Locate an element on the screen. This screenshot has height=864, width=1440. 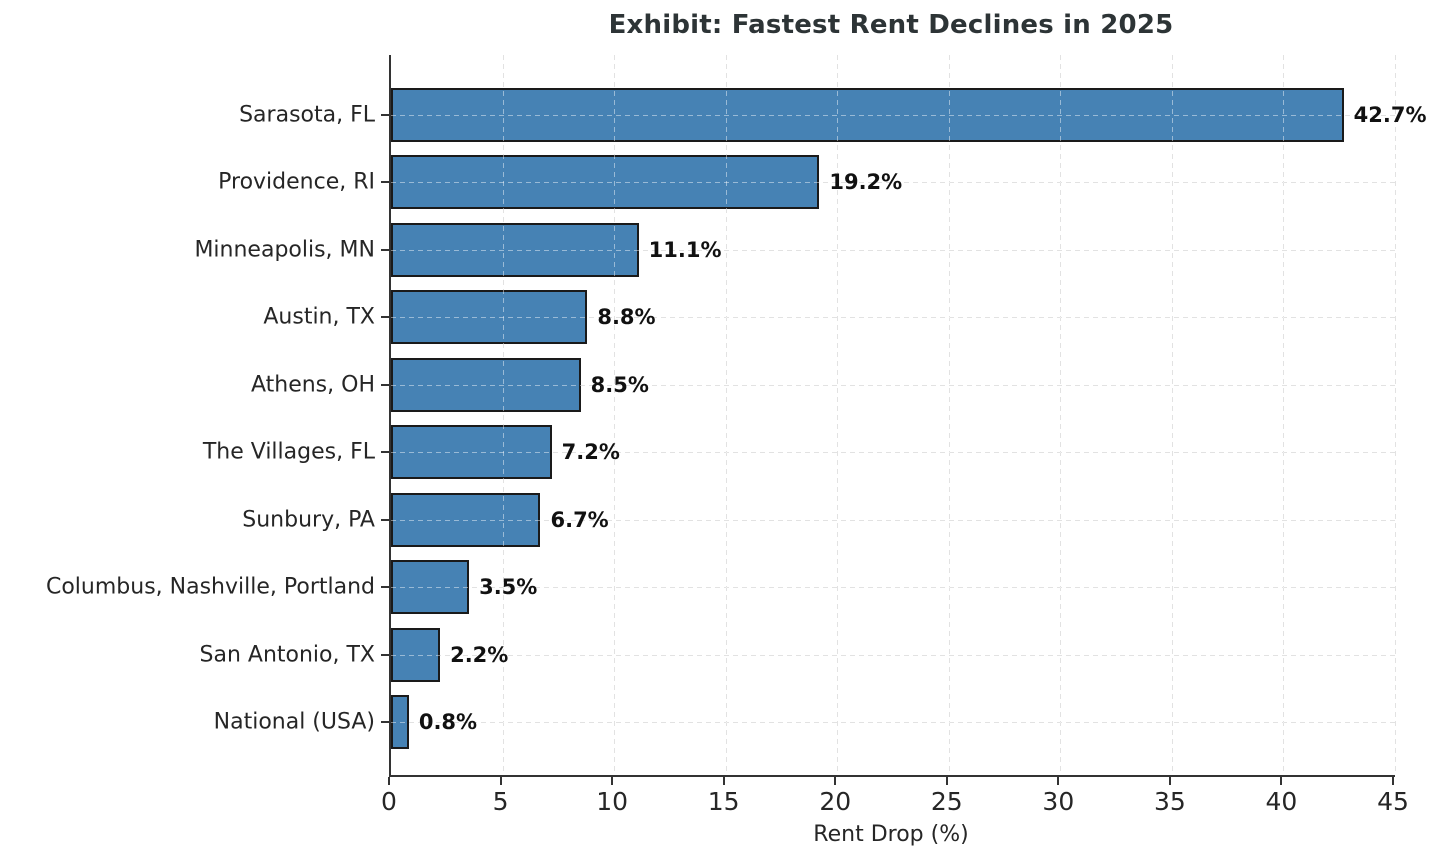
category-label: The Villages, FL is located at coordinates (288, 452).